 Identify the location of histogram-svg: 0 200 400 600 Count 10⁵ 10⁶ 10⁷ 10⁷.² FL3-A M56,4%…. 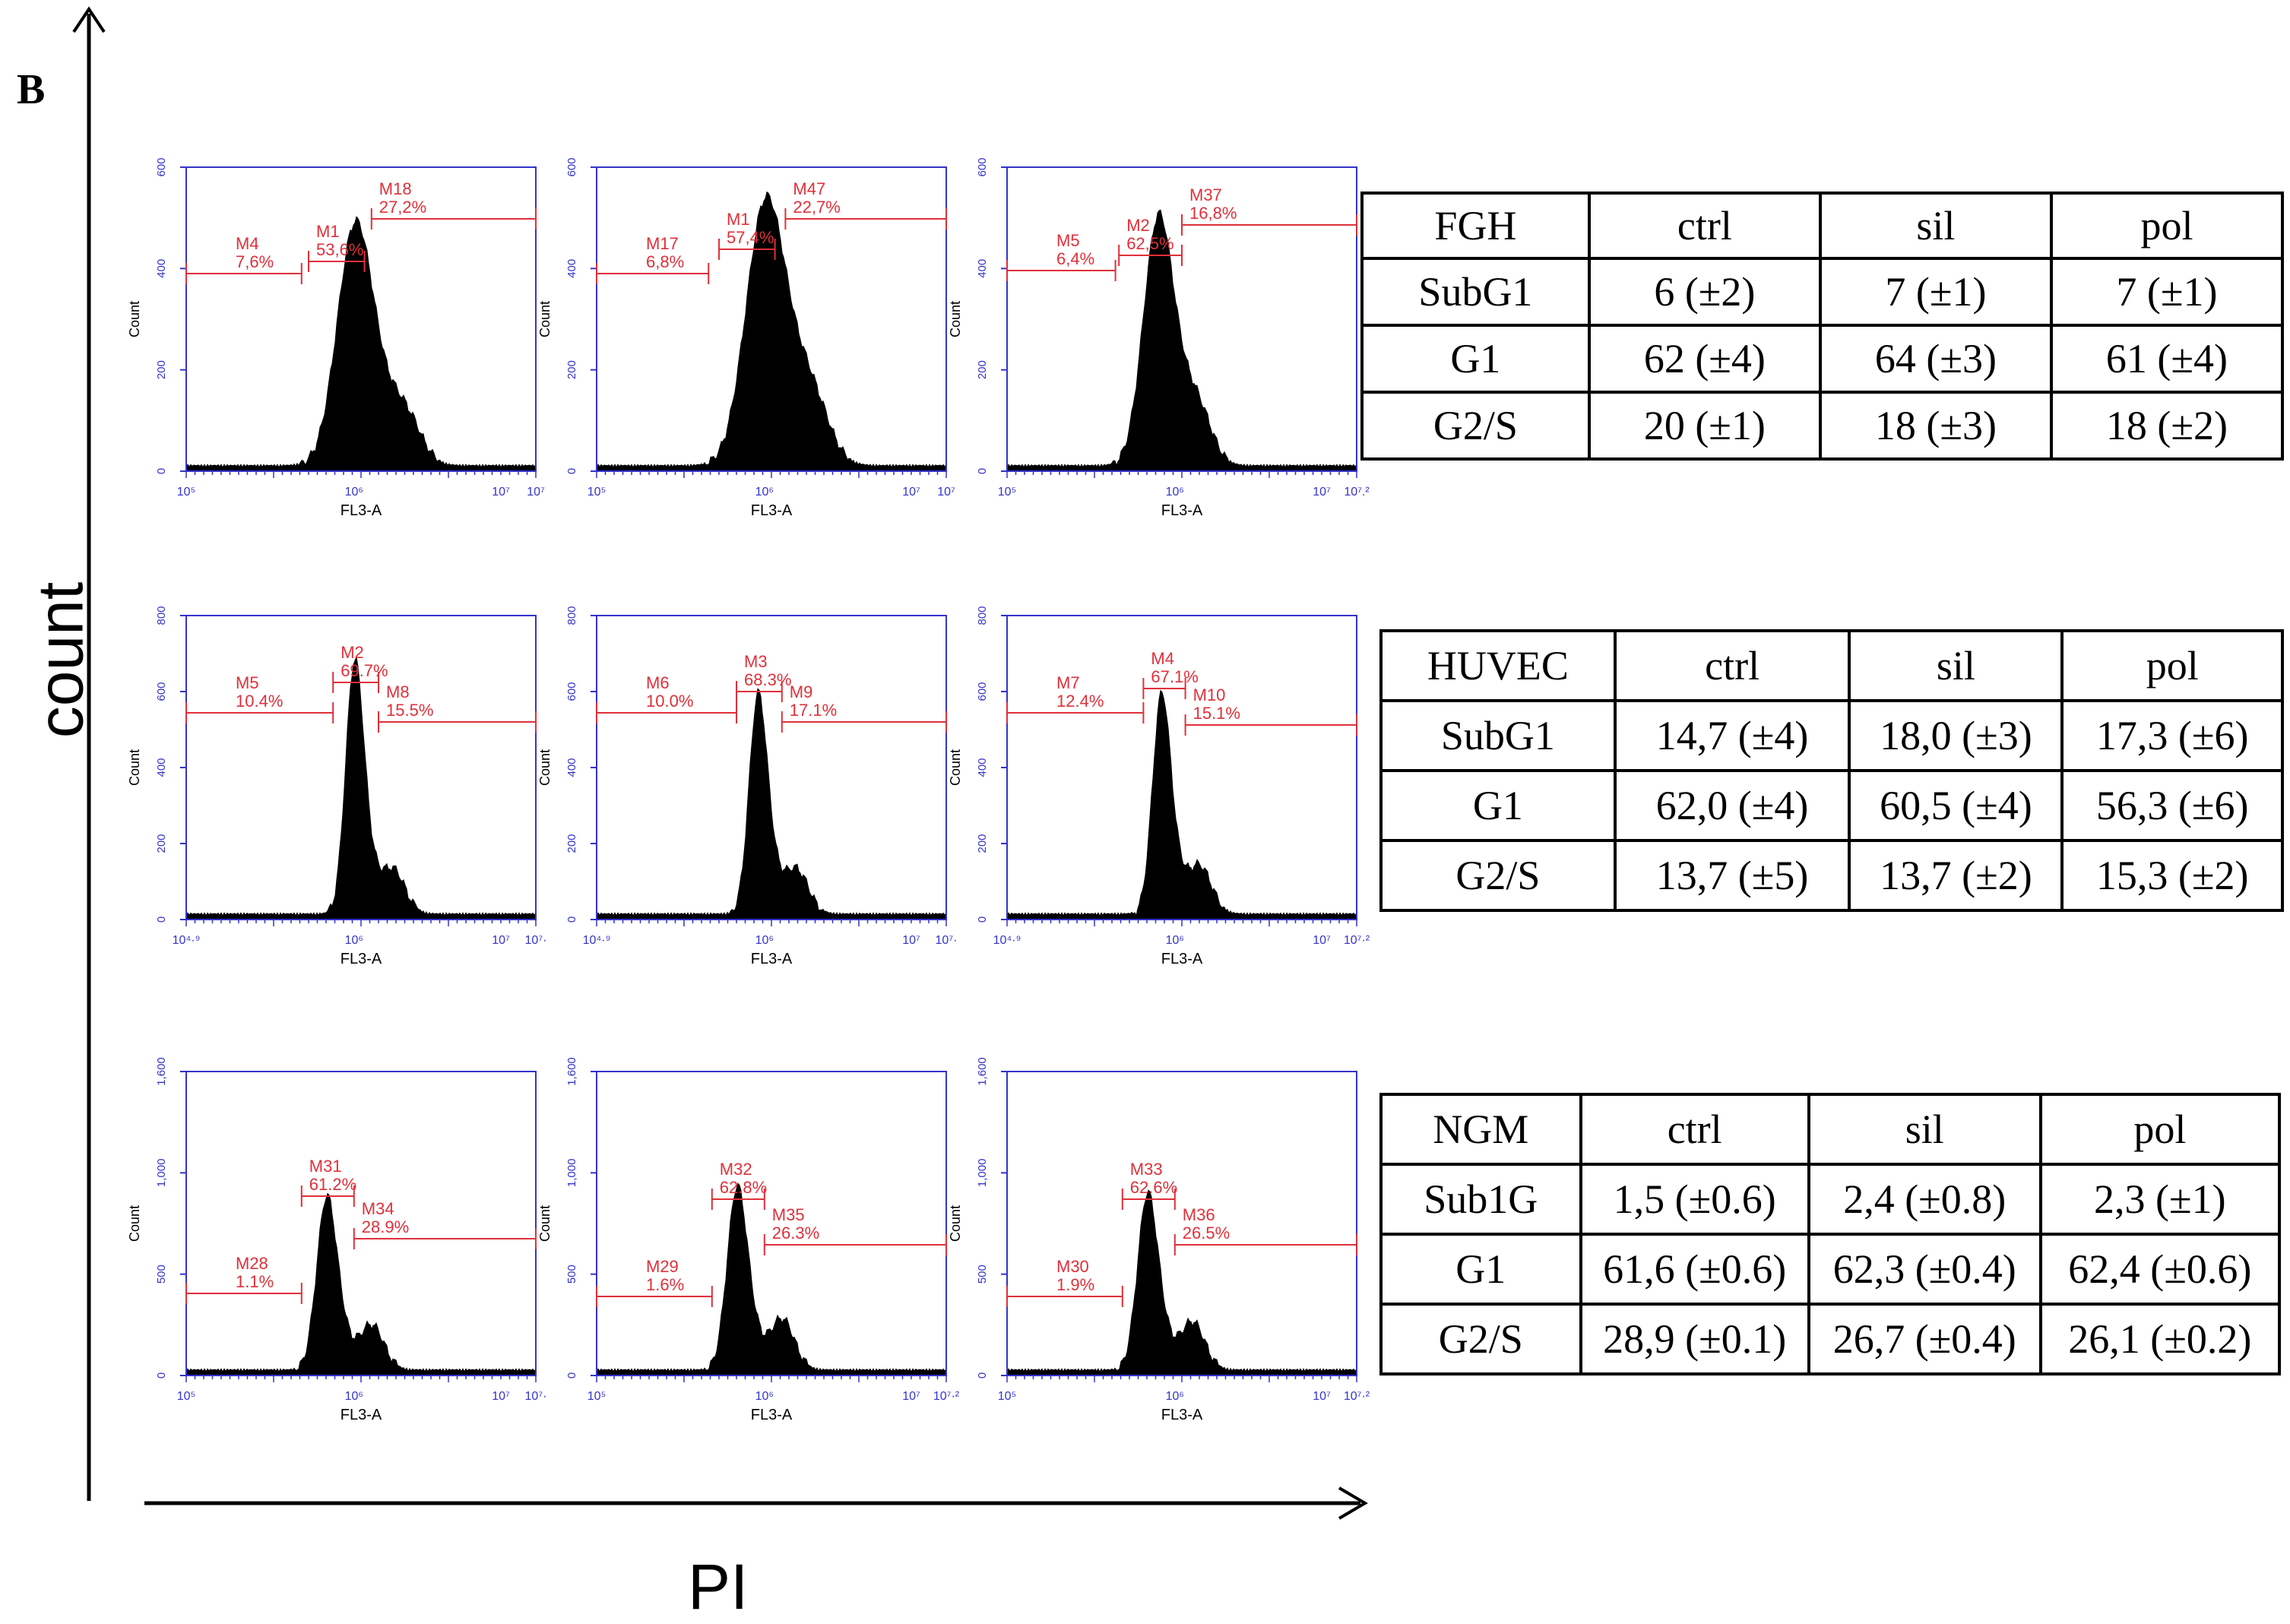
(1159, 338).